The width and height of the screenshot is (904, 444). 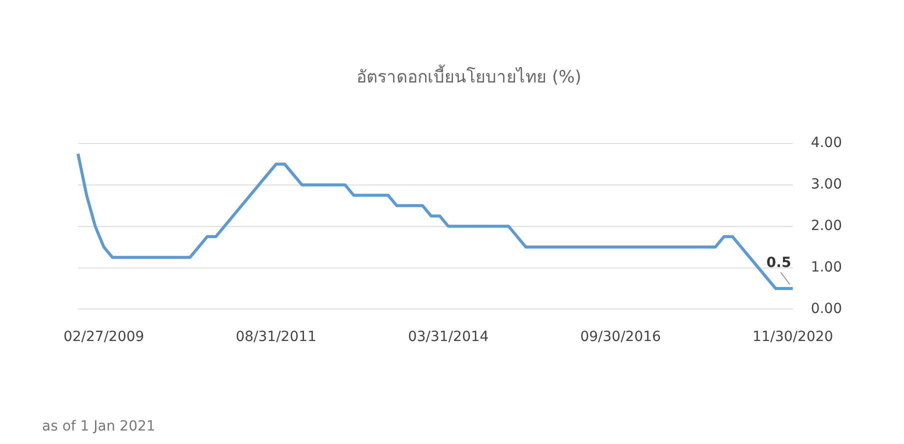 What do you see at coordinates (448, 337) in the screenshot?
I see `x-tick-label: 03/31/2014` at bounding box center [448, 337].